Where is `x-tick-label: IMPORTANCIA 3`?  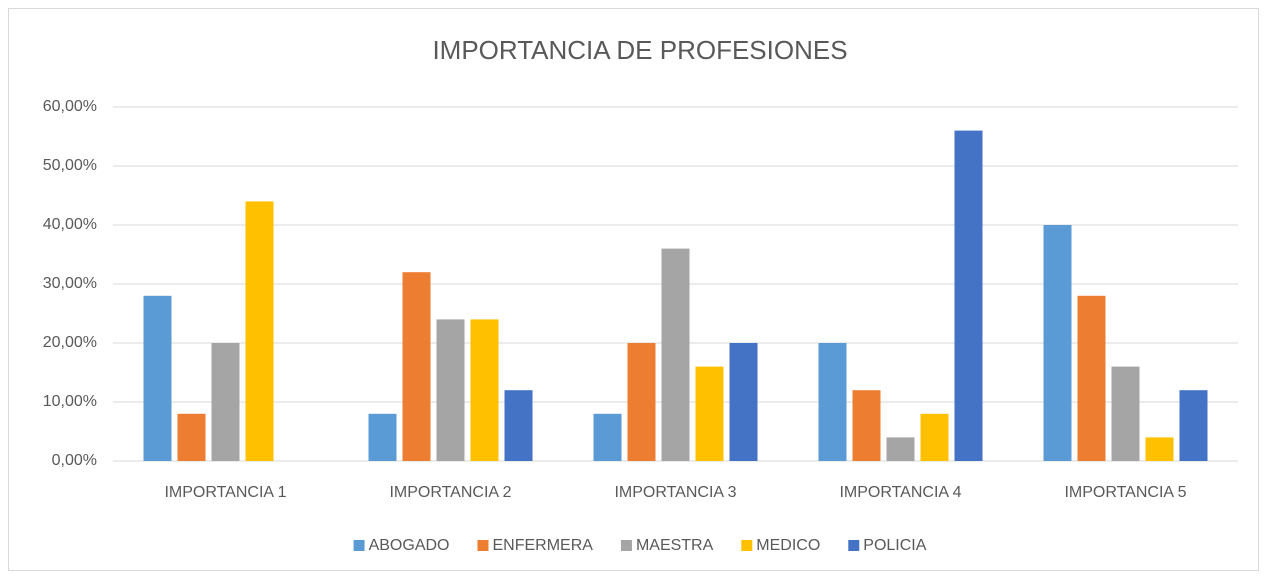 x-tick-label: IMPORTANCIA 3 is located at coordinates (675, 492).